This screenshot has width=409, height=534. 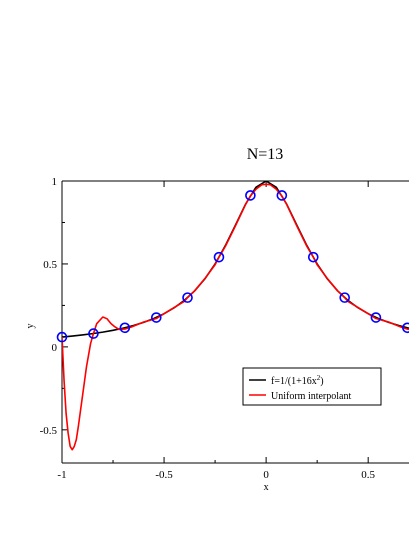 I want to click on y-tick-label: -0.5, so click(x=49, y=431).